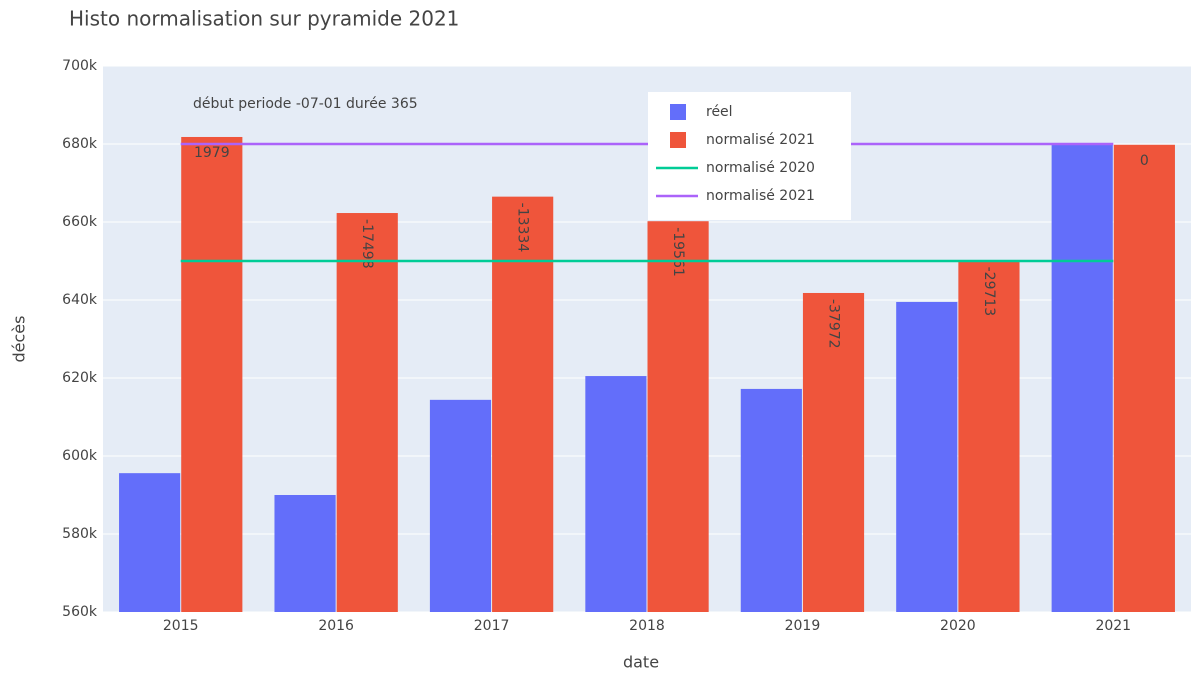 The height and width of the screenshot is (675, 1191). I want to click on legend-label: normalisé 2020, so click(760, 168).